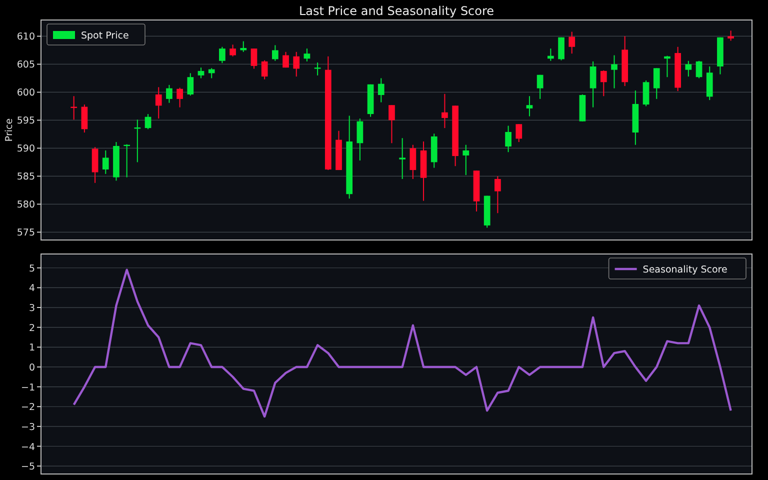 Image resolution: width=768 pixels, height=480 pixels. What do you see at coordinates (31, 268) in the screenshot?
I see `y-tick-label: 5` at bounding box center [31, 268].